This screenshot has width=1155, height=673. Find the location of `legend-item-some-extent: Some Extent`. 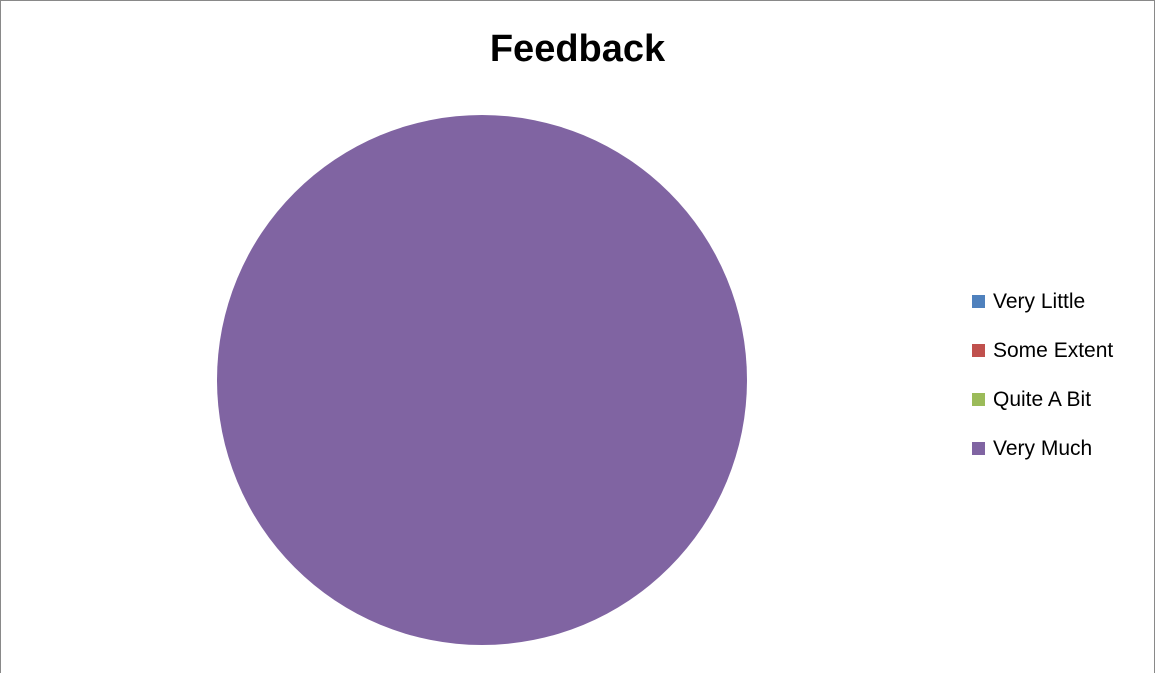

legend-item-some-extent: Some Extent is located at coordinates (1042, 350).